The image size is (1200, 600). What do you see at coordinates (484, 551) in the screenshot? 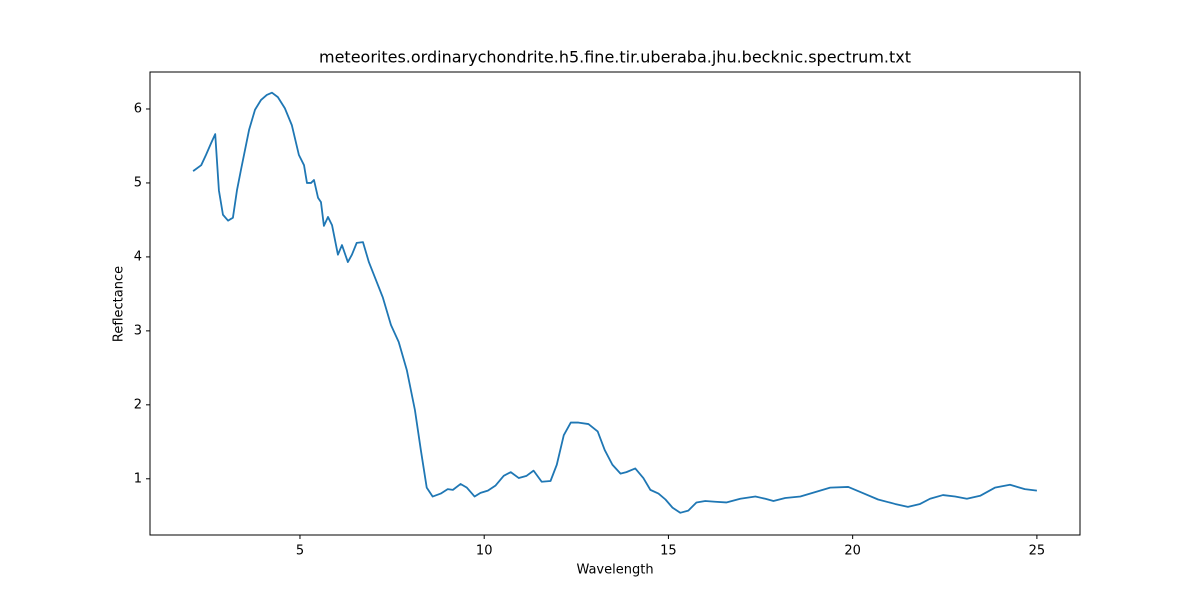
I see `x-tick-label: 10` at bounding box center [484, 551].